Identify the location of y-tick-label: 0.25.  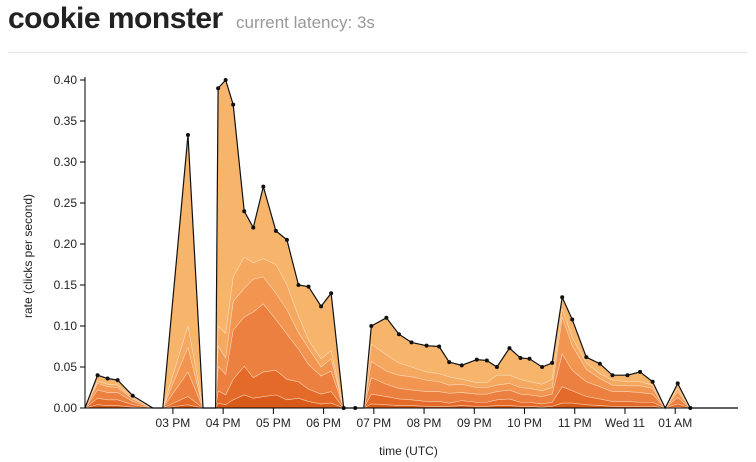
(66, 203).